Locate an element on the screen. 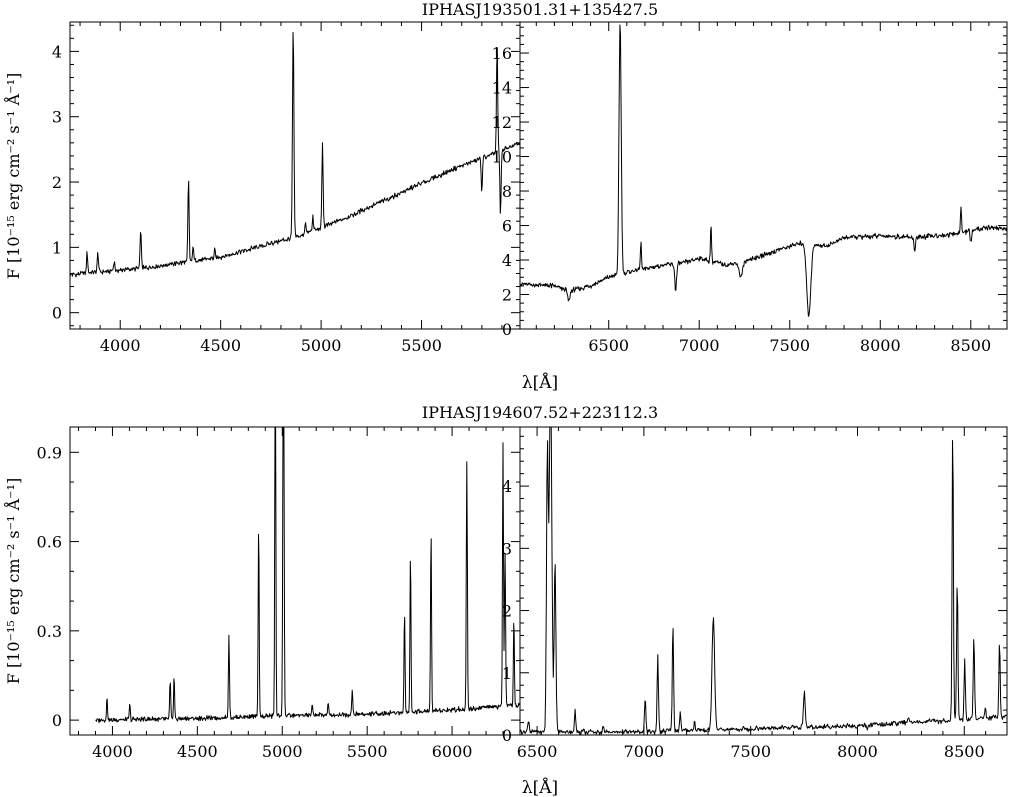 The image size is (1009, 797). bottom-xlabel: λ[Å] is located at coordinates (540, 787).